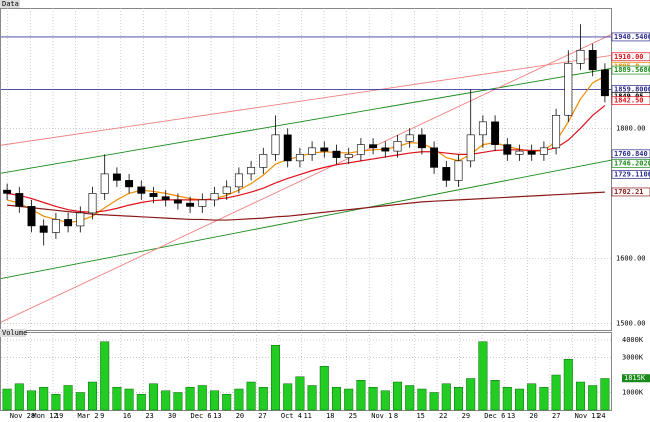  Describe the element at coordinates (443, 416) in the screenshot. I see `x-tick-label: 22` at that location.